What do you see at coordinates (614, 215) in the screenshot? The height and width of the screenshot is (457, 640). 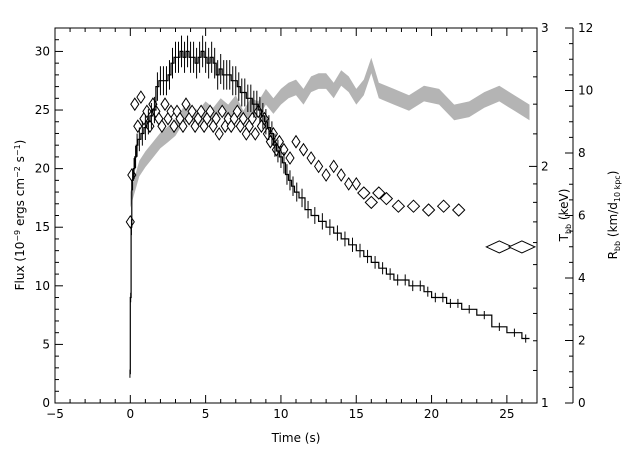 I see `radius-axis-title: Rbb (km/d10 kpc)` at bounding box center [614, 215].